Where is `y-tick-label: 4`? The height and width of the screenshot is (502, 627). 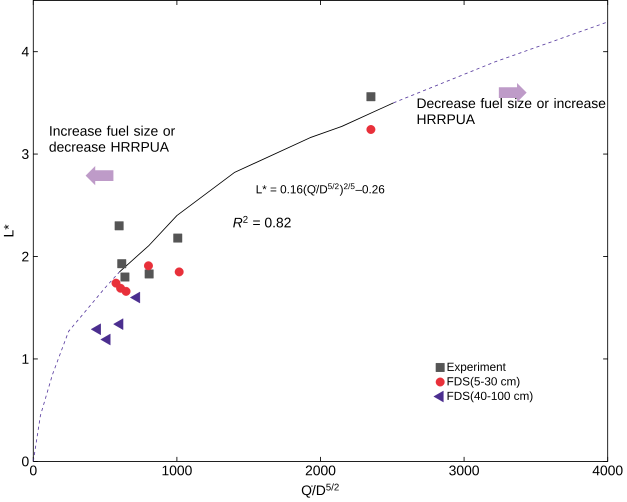 y-tick-label: 4 is located at coordinates (25, 52).